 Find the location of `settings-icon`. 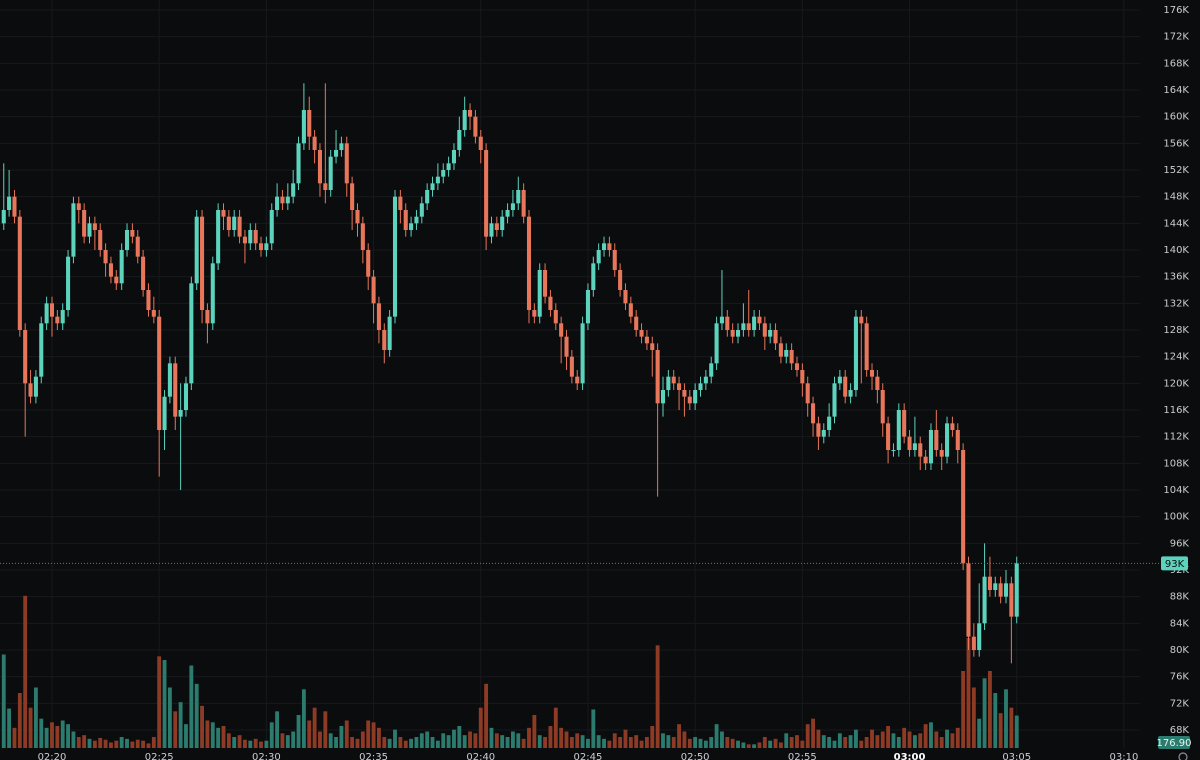

settings-icon is located at coordinates (1183, 756).